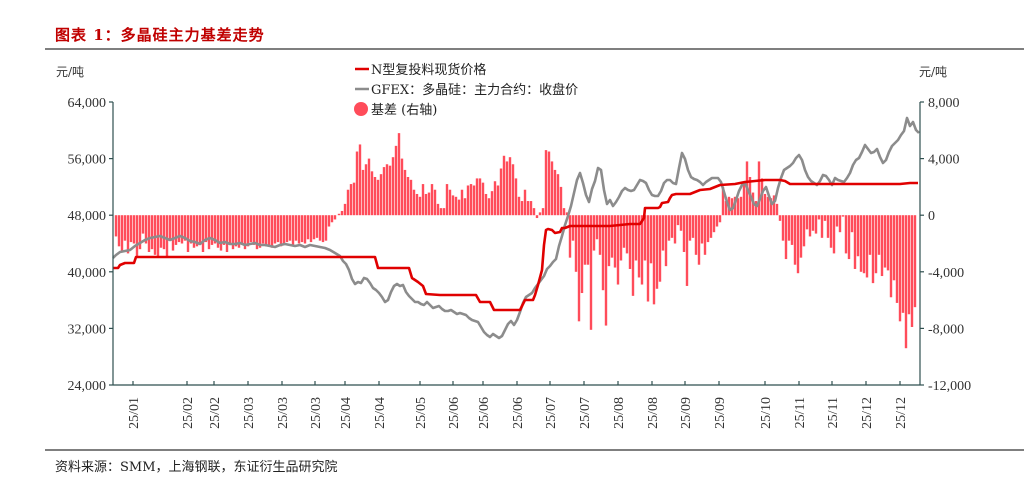 Image resolution: width=1024 pixels, height=495 pixels. Describe the element at coordinates (421, 413) in the screenshot. I see `x-axis-tick-label: 25/05` at that location.